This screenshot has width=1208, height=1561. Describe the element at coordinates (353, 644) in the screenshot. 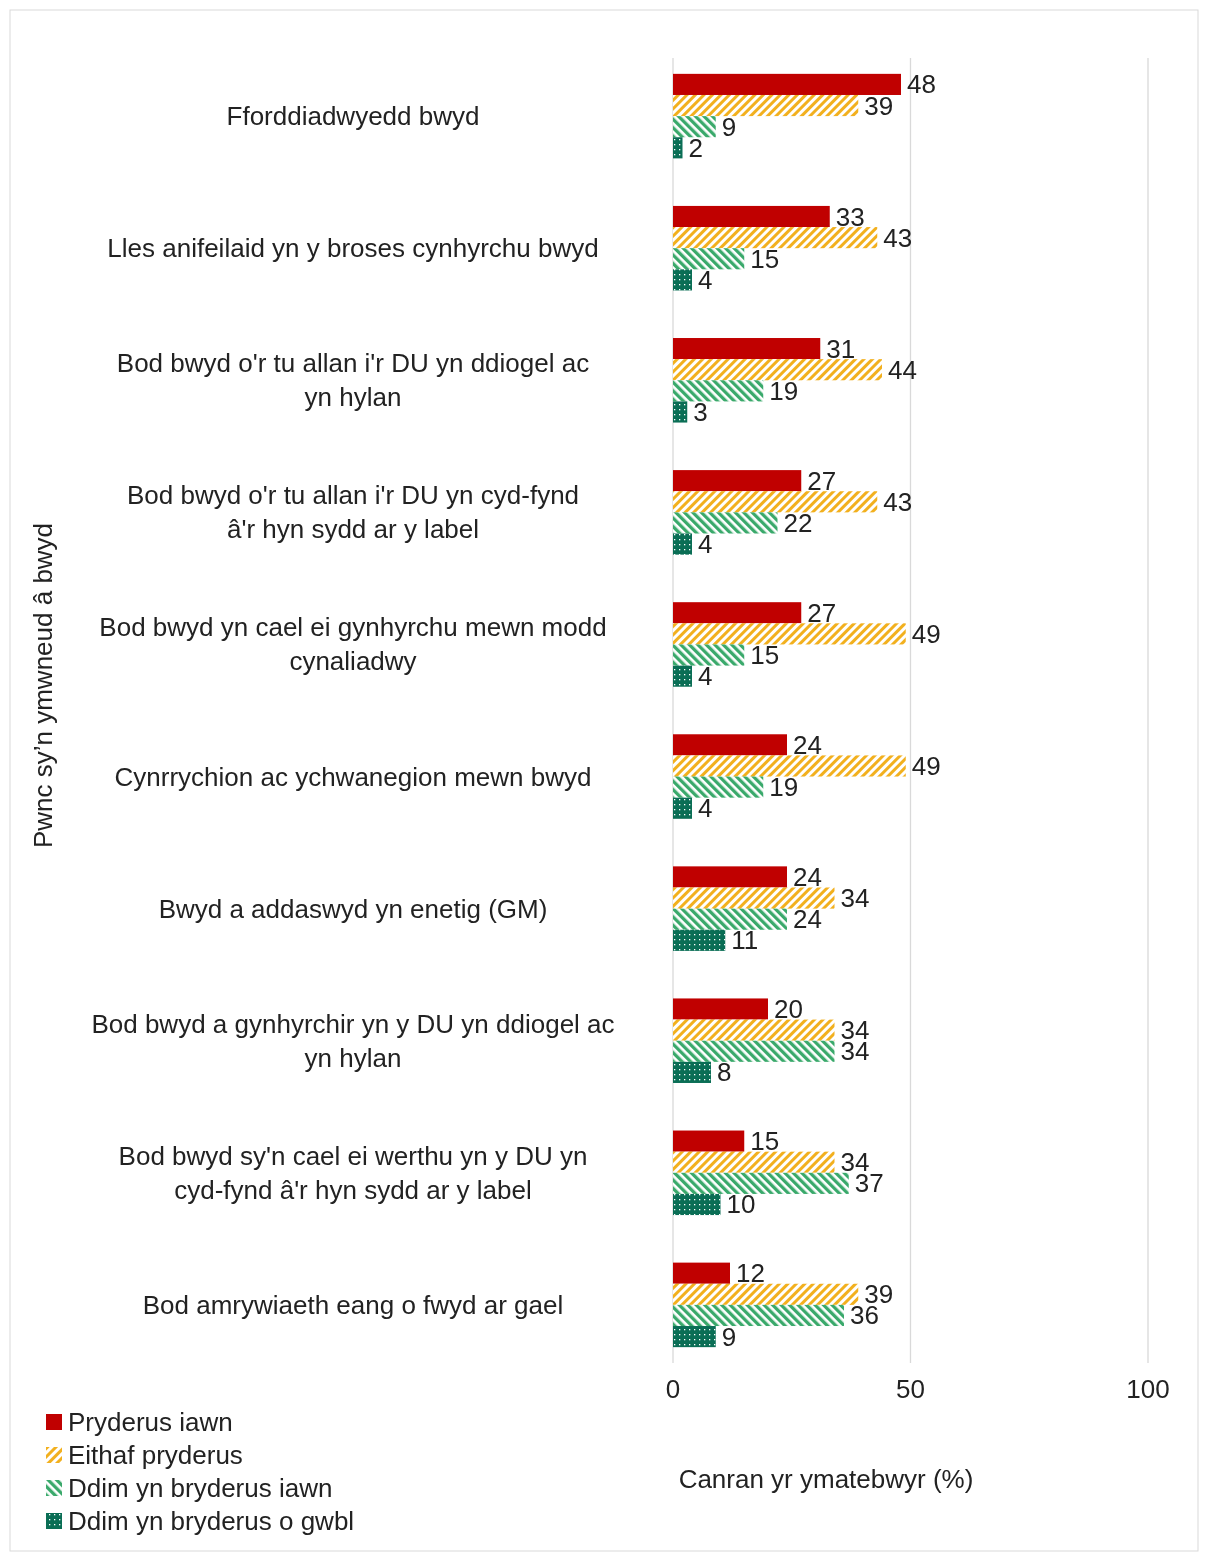

I see `y-tick-label: Bod bwyd yn cael ei gynhyrchu mewn modd cynaliadwy` at that location.